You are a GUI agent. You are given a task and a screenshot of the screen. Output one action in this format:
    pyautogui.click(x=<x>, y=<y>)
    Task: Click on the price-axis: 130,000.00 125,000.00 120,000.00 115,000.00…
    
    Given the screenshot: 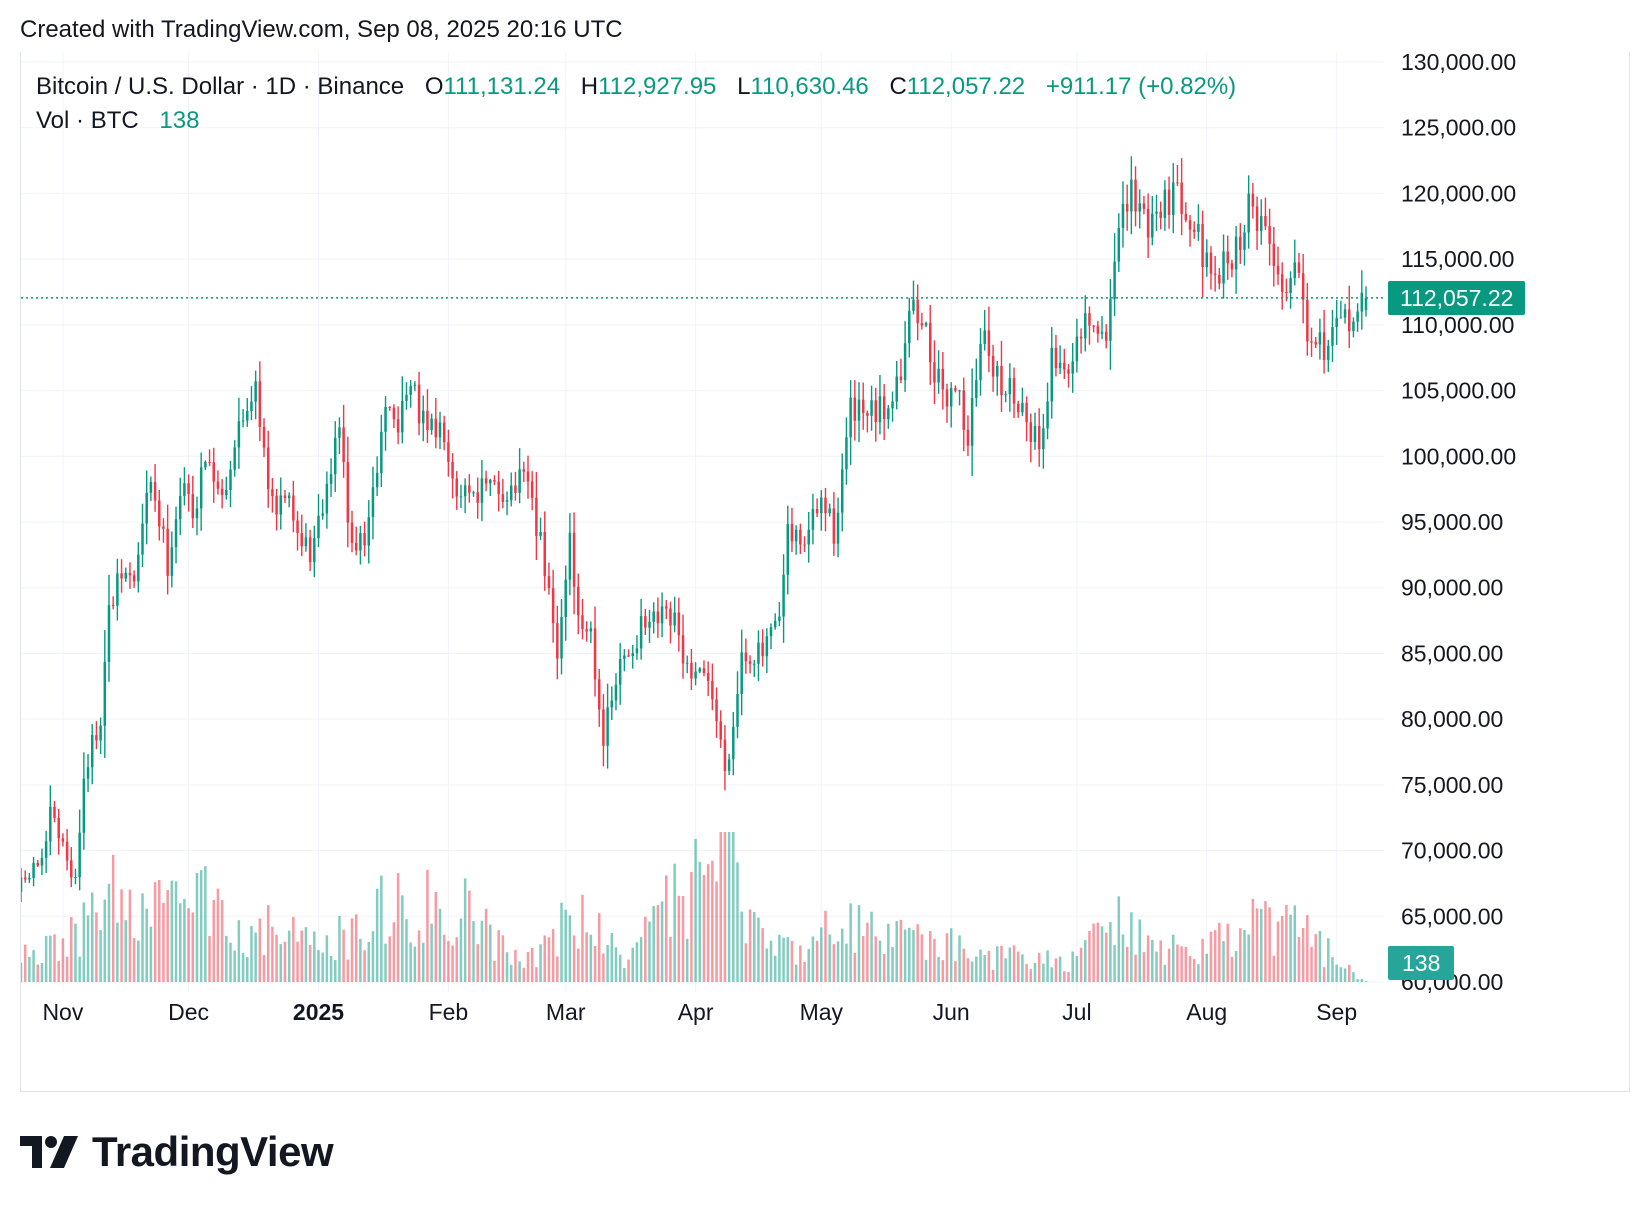 What is the action you would take?
    pyautogui.click(x=1458, y=523)
    